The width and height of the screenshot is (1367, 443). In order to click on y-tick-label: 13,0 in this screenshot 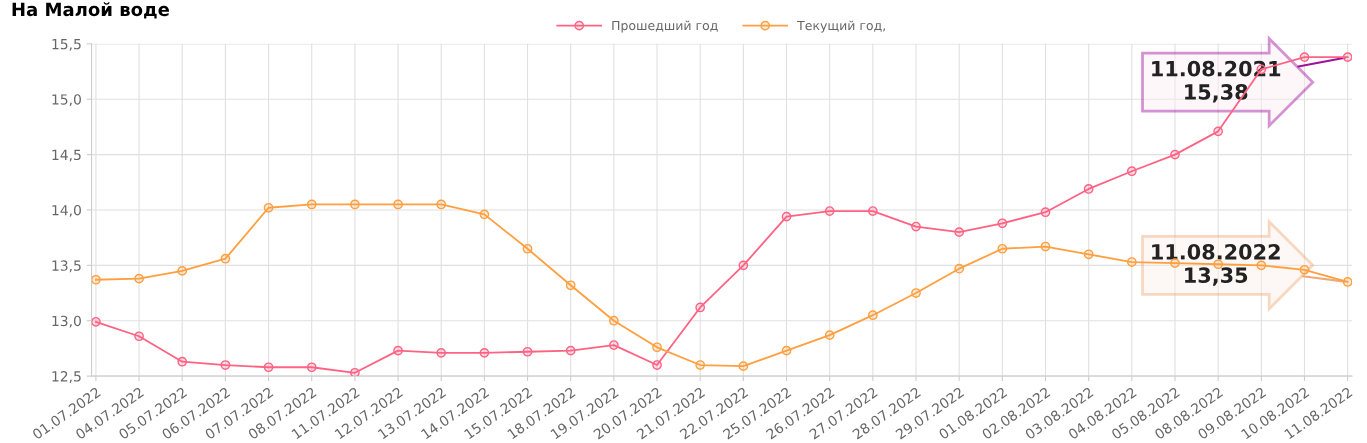, I will do `click(66, 321)`.